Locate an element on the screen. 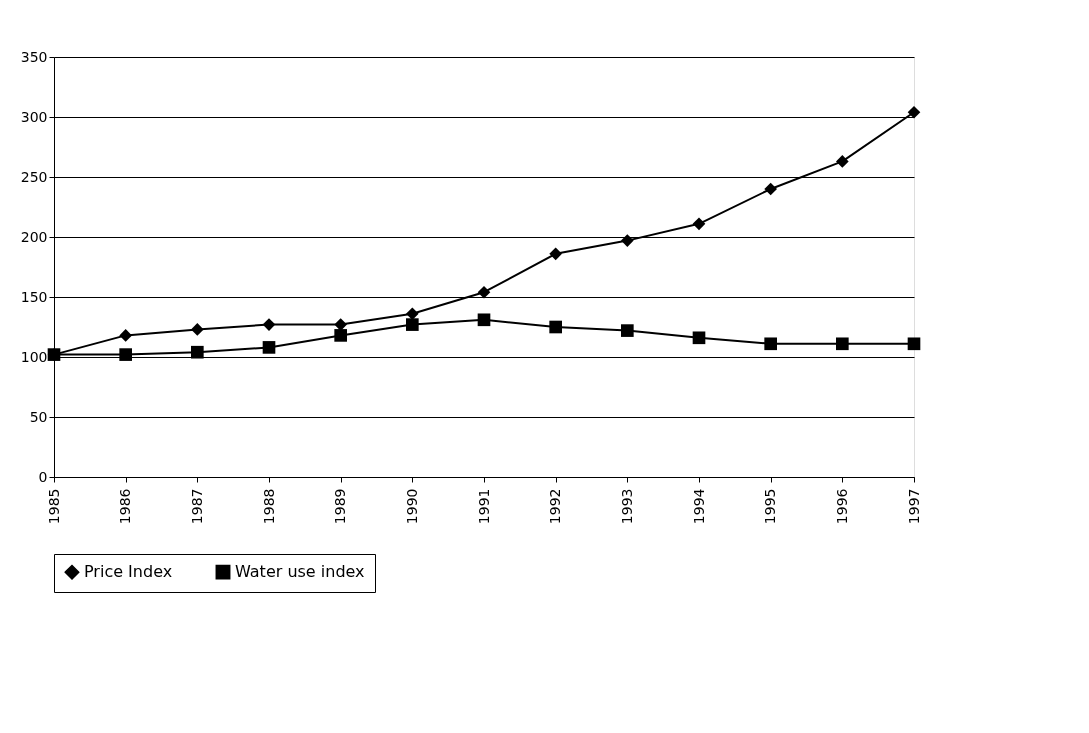 The height and width of the screenshot is (733, 1089). x-tick-label: 1994 is located at coordinates (698, 506).